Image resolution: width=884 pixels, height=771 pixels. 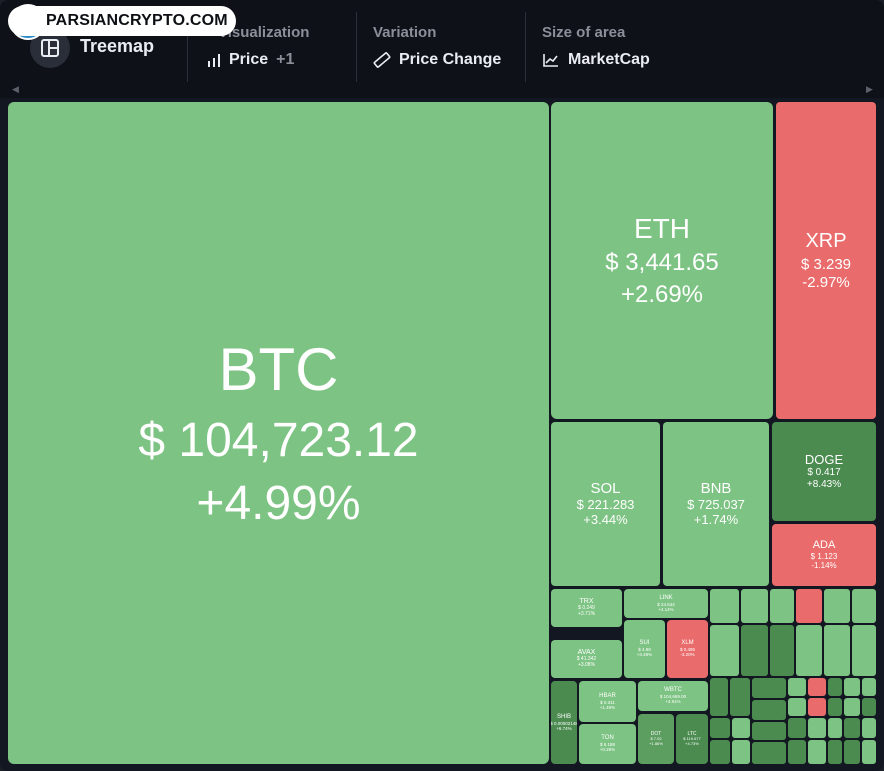 What do you see at coordinates (214, 60) in the screenshot?
I see `bar-chart-icon` at bounding box center [214, 60].